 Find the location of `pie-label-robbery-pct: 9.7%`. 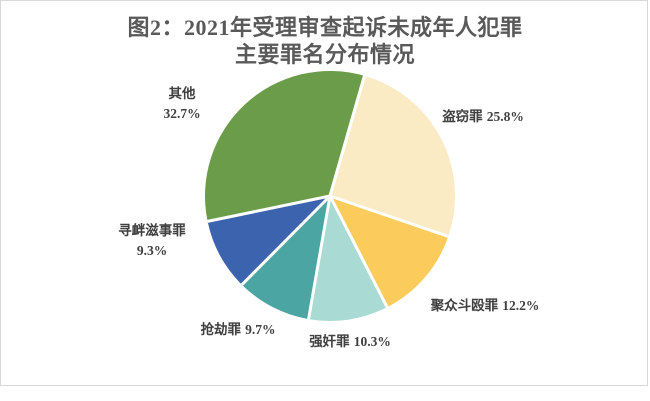

pie-label-robbery-pct: 9.7% is located at coordinates (260, 329).